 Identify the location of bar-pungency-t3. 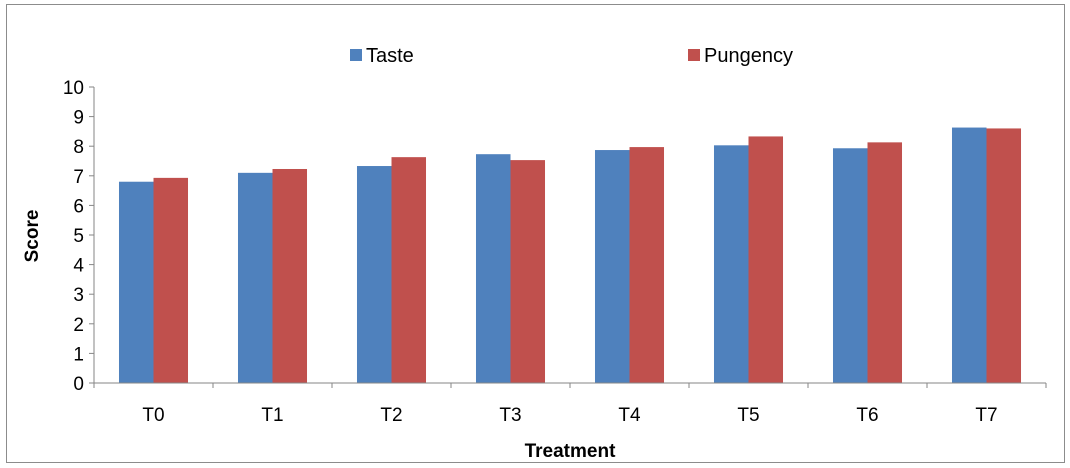
(528, 271).